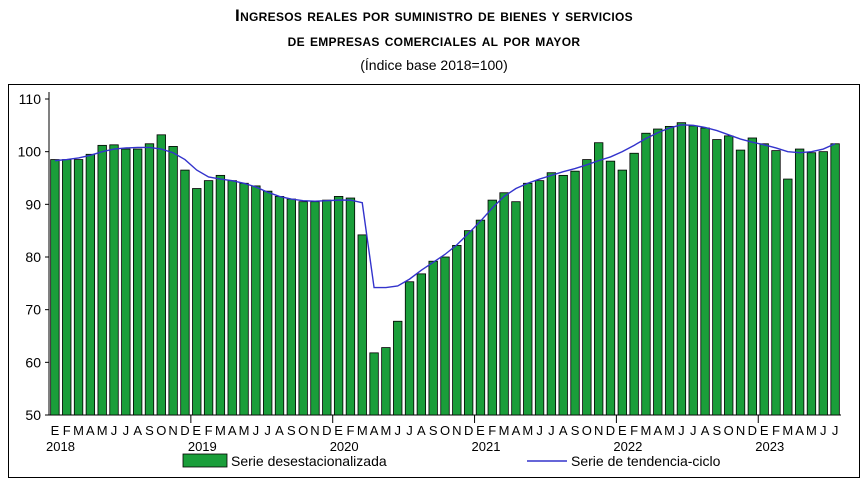  Describe the element at coordinates (627, 446) in the screenshot. I see `year-label: 2022` at that location.